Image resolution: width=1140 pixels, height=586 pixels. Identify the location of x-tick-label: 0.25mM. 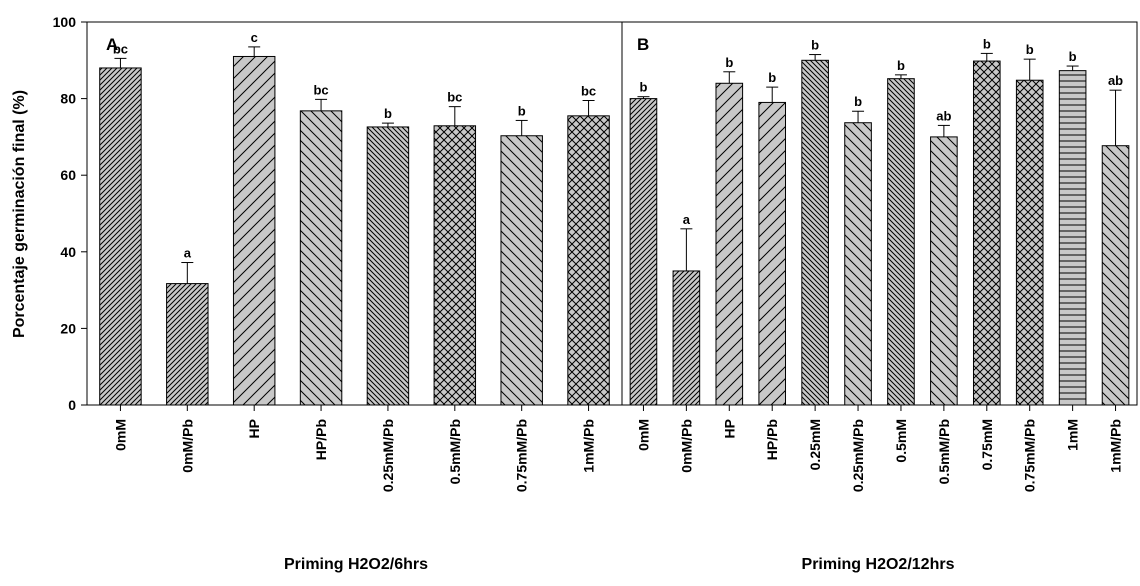
(815, 444).